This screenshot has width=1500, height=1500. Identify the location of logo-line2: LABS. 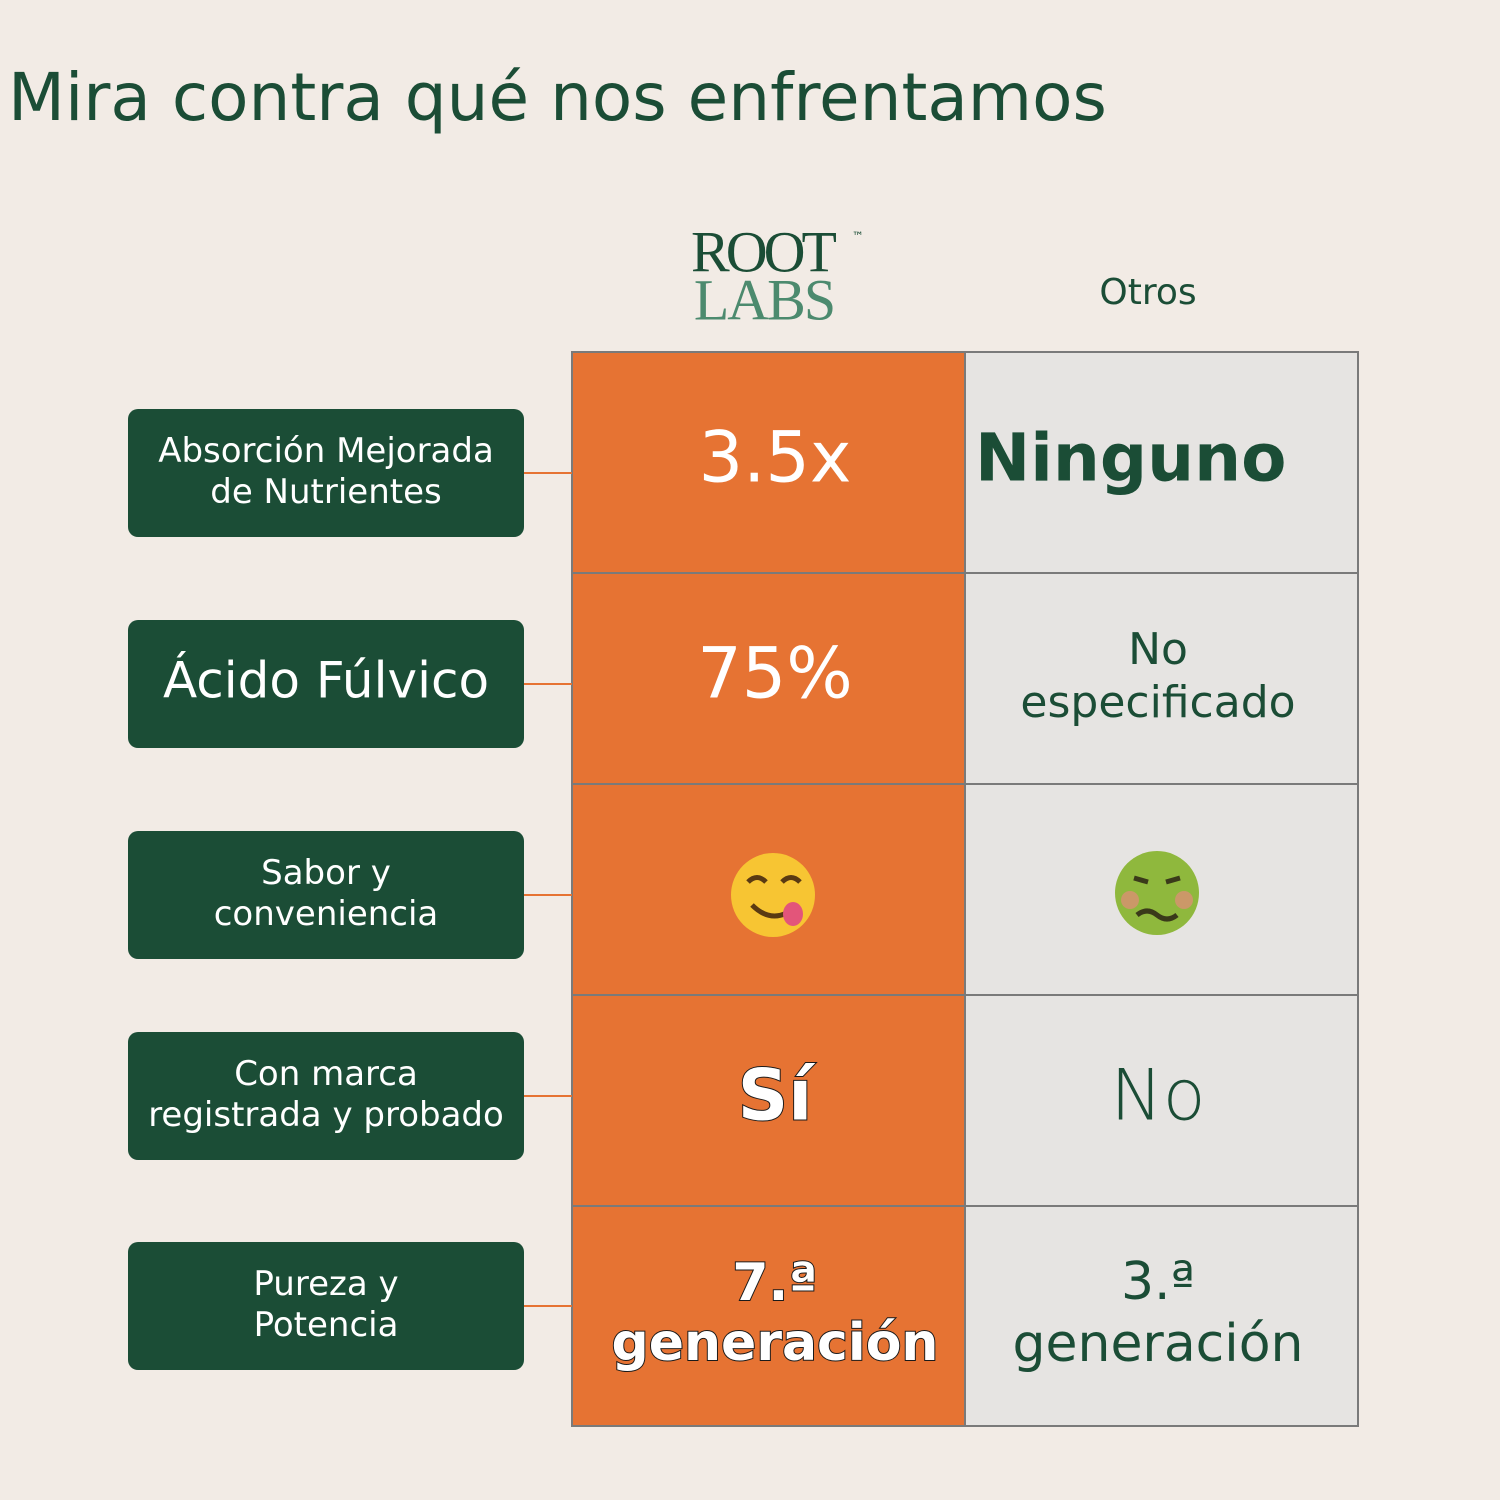
(764, 299).